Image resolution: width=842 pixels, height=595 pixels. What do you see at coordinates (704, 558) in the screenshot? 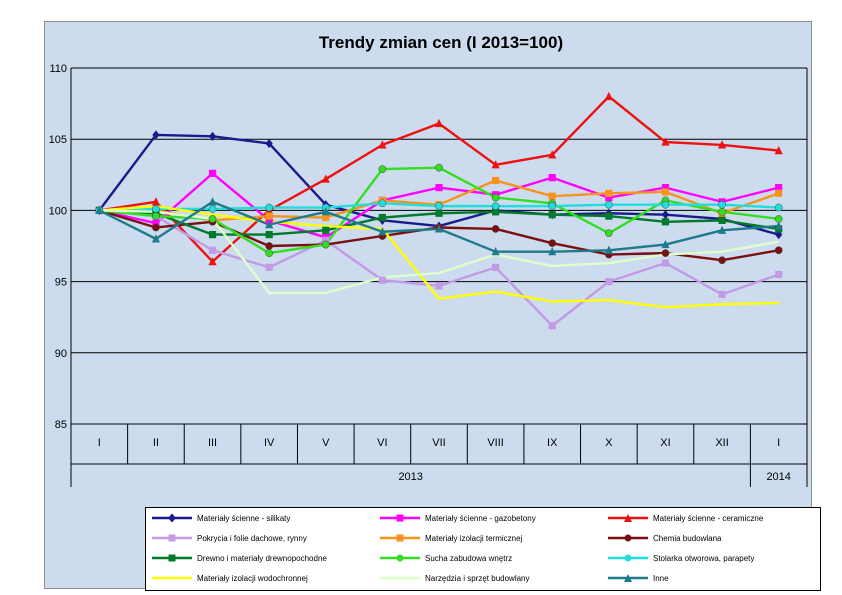
I see `legend-label: Stolarka otworowa, parapety` at bounding box center [704, 558].